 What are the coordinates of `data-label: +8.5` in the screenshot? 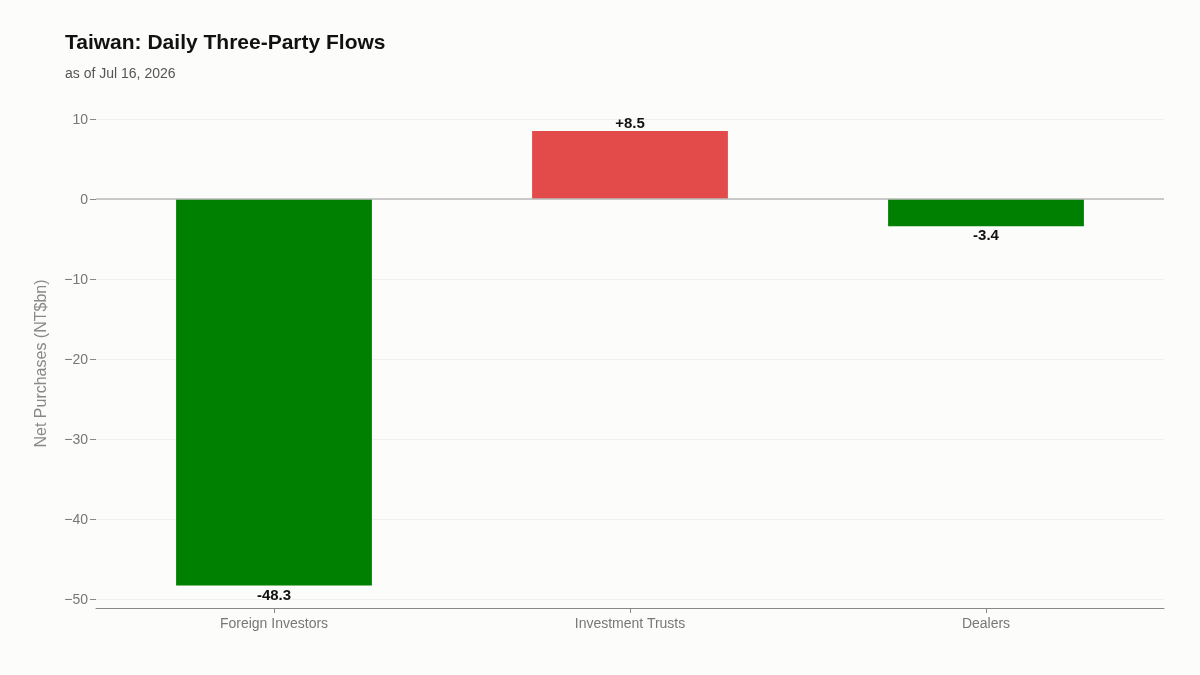 It's located at (630, 122).